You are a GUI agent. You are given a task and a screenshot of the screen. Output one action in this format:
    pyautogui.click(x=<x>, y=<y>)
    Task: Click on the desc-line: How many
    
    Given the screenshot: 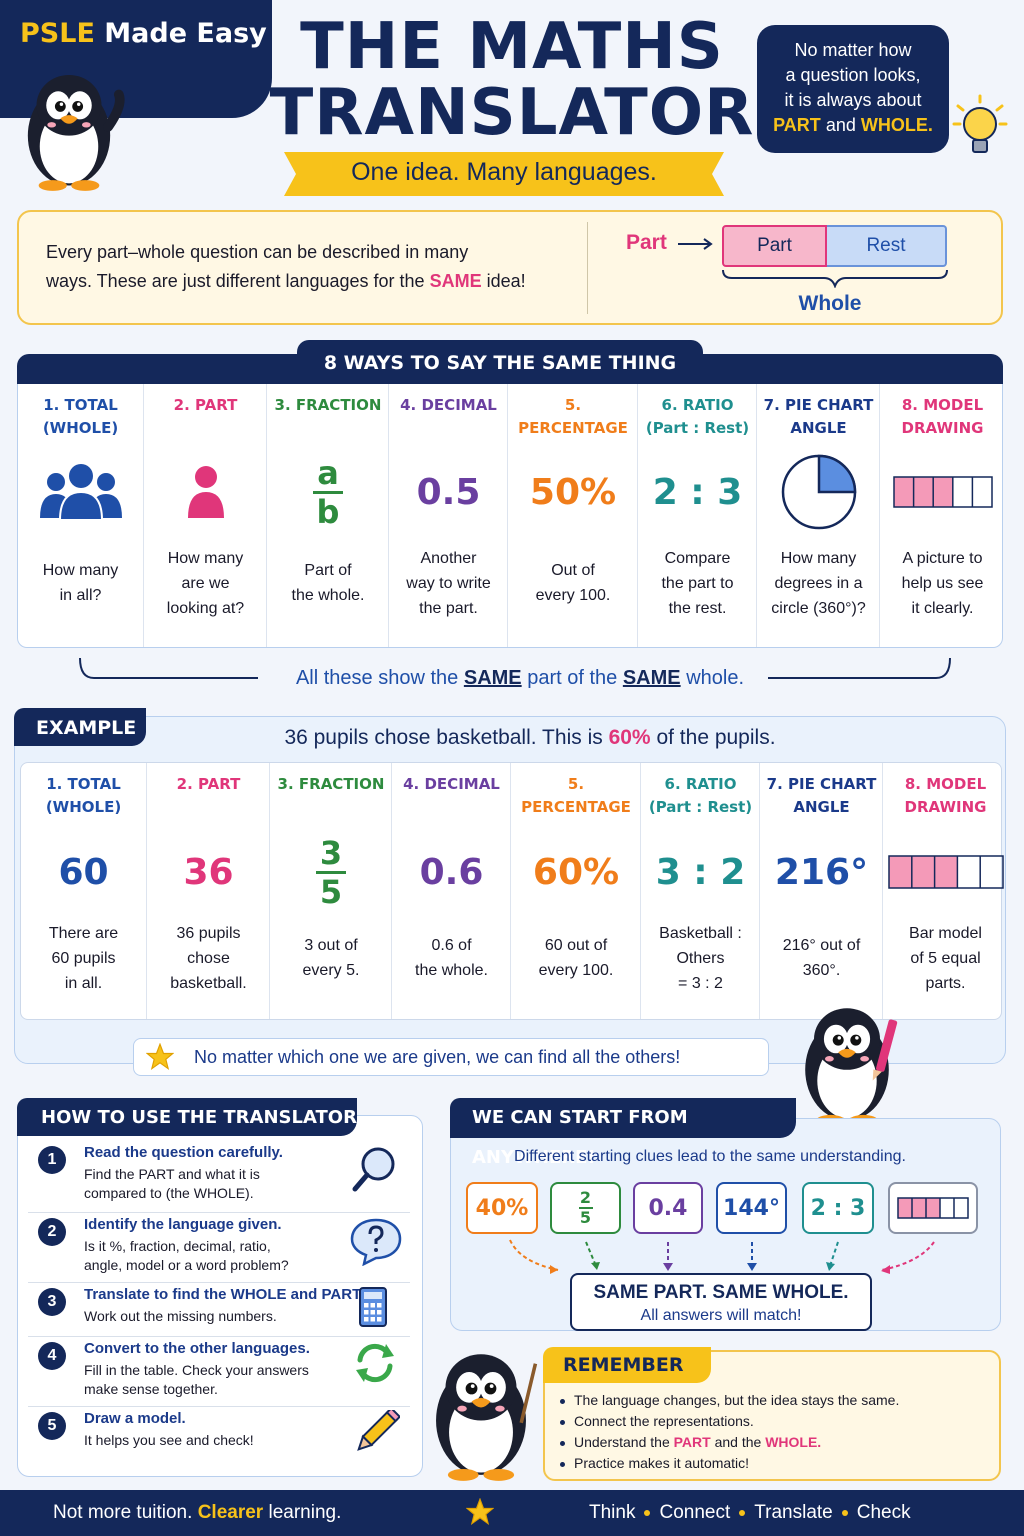 What is the action you would take?
    pyautogui.click(x=80, y=570)
    